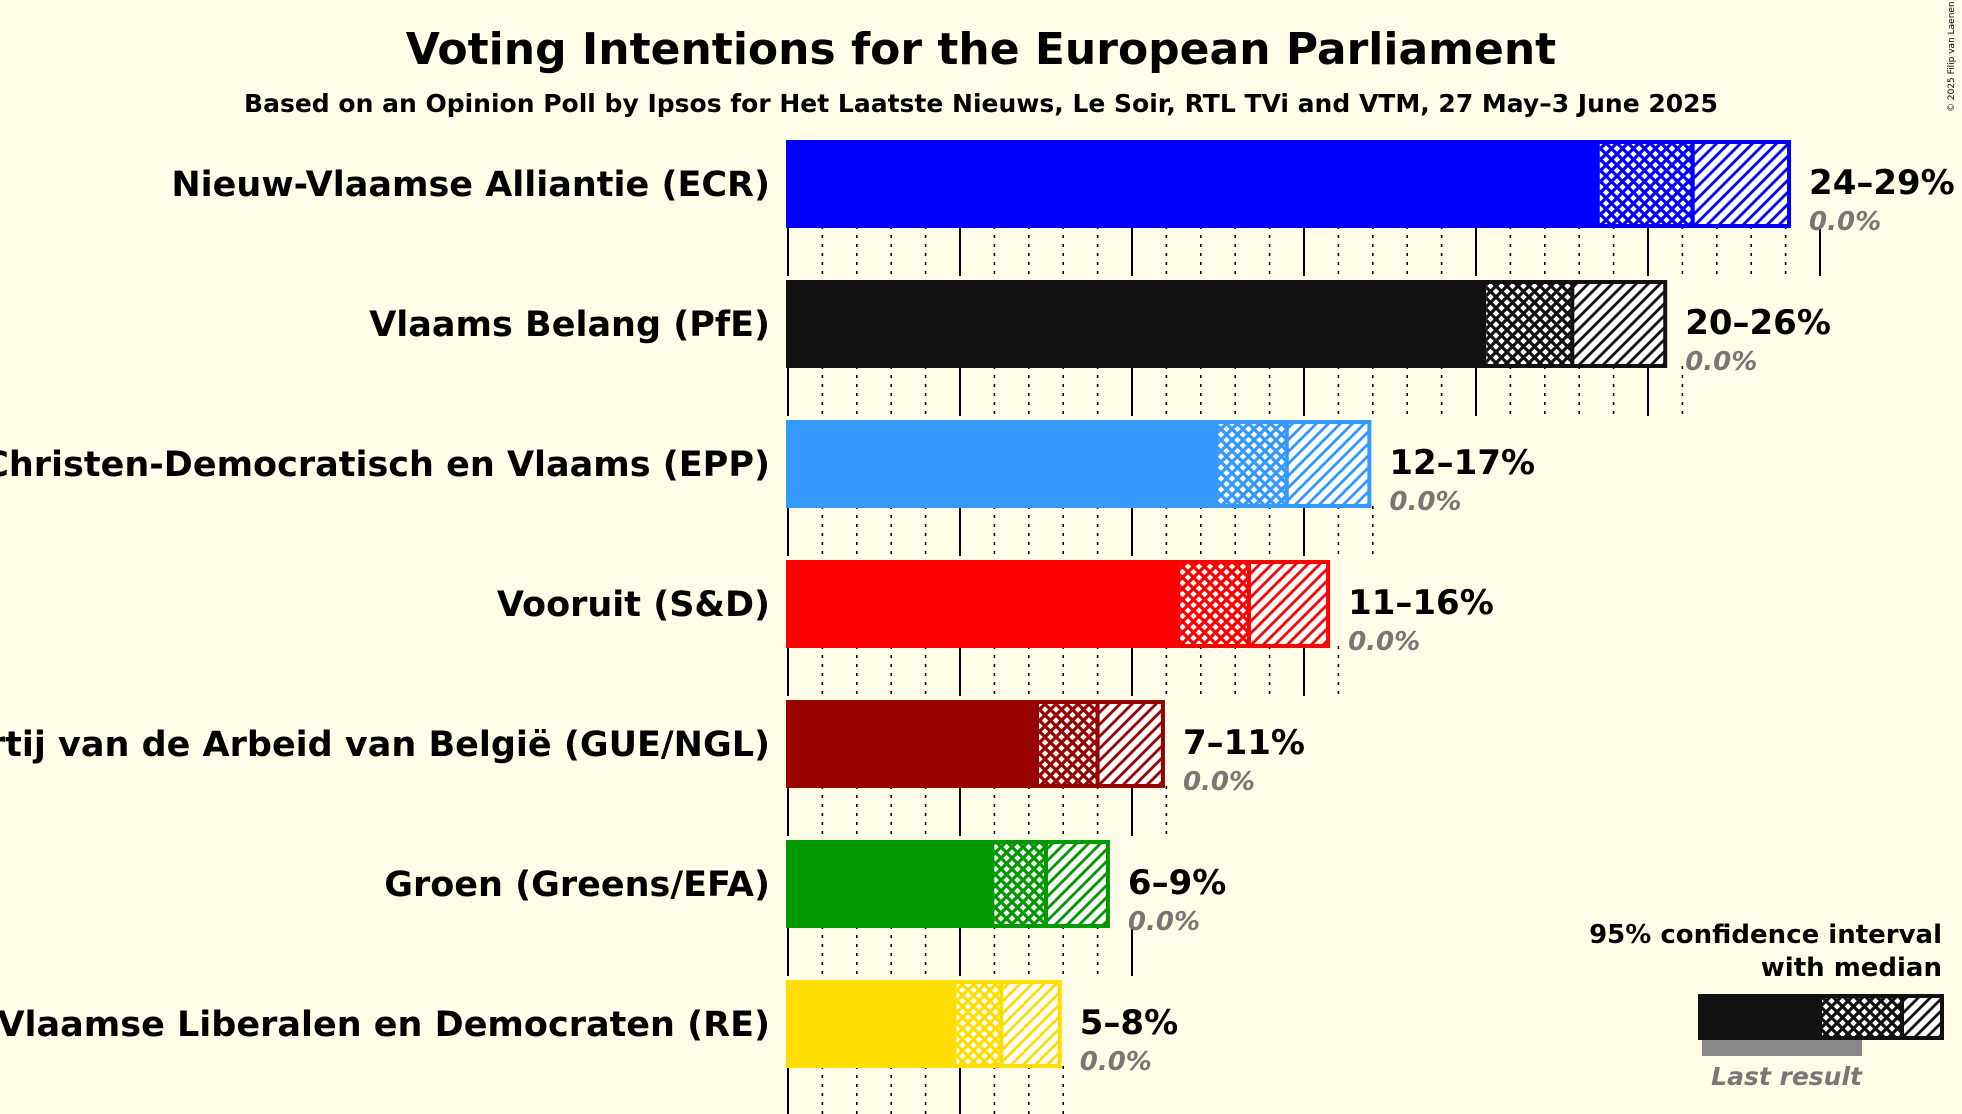  I want to click on range-label: 20–26%, so click(1758, 323).